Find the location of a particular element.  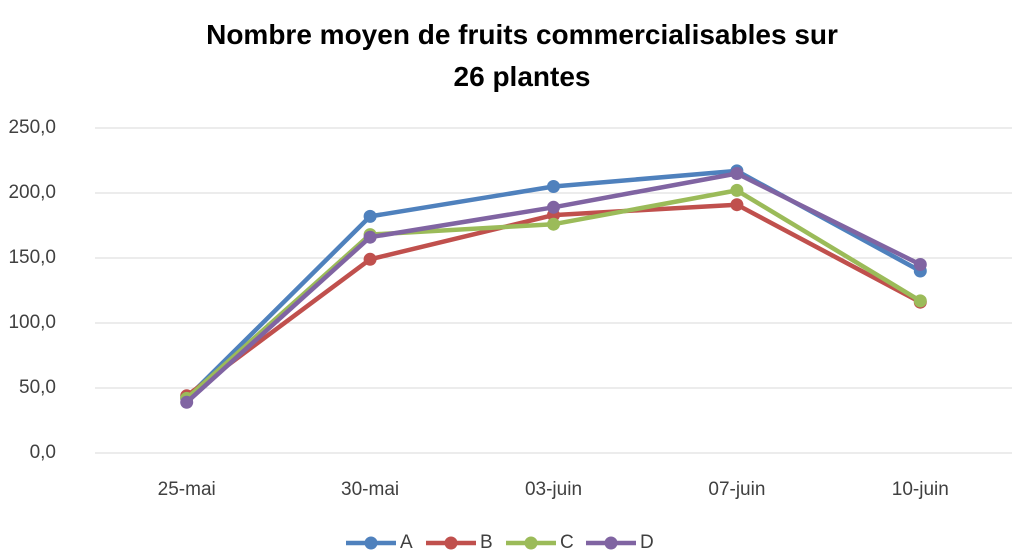

legend-label: A is located at coordinates (406, 542).